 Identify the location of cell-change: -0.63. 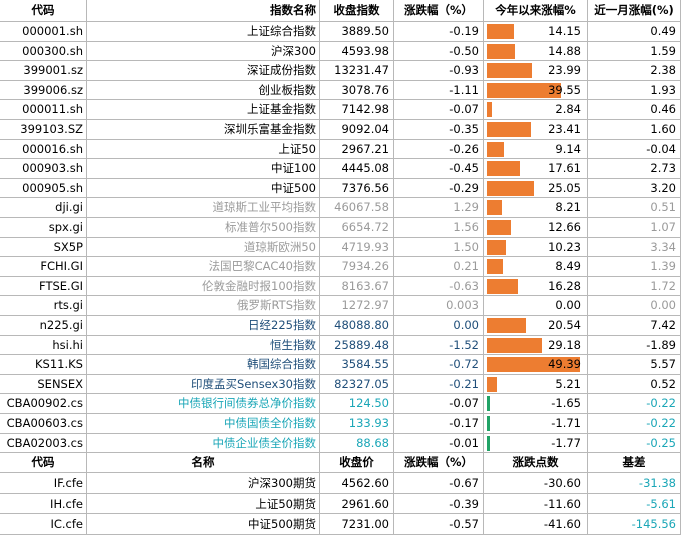
(439, 286).